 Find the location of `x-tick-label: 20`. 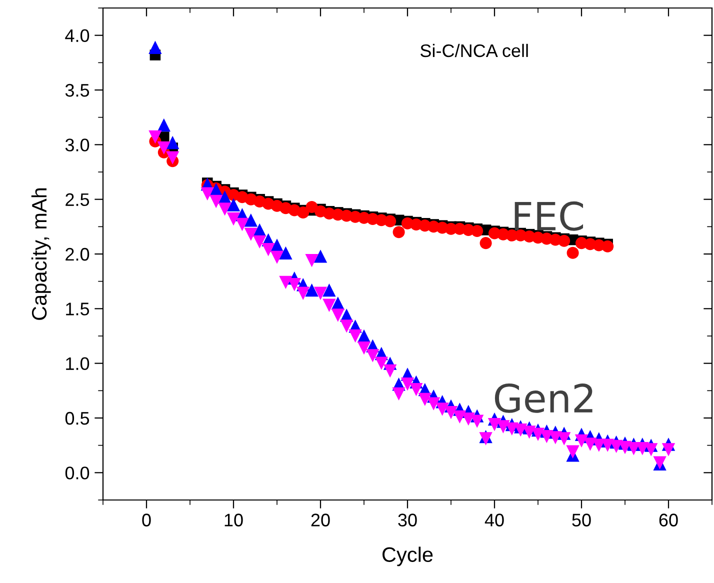

x-tick-label: 20 is located at coordinates (320, 520).